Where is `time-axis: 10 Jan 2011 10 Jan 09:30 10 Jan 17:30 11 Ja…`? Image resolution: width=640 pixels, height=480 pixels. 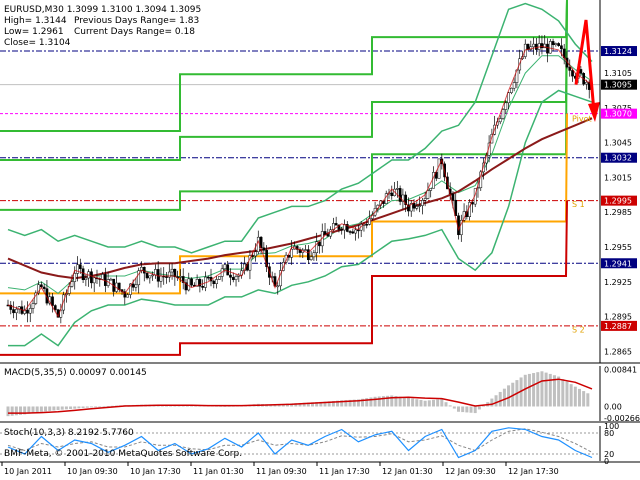
time-axis: 10 Jan 2011 10 Jan 09:30 10 Jan 17:30 11 Ja… is located at coordinates (280, 469).